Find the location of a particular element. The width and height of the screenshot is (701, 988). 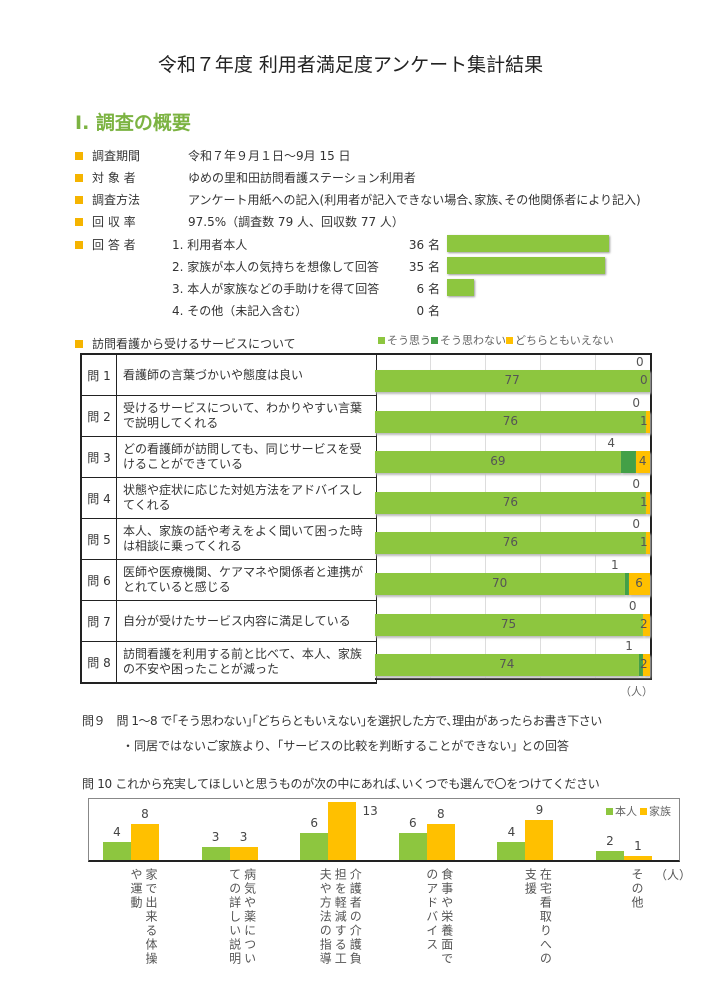

category-label: 在宅看取りへの 支援 is located at coordinates (538, 917).